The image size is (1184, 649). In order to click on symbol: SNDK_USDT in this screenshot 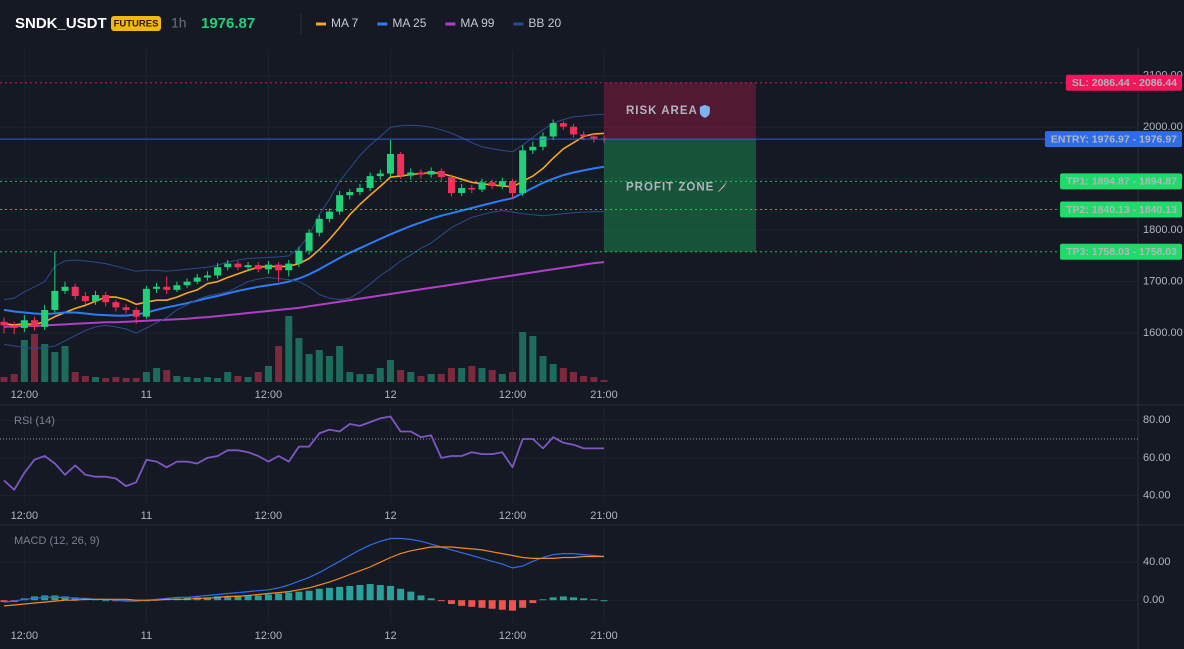, I will do `click(61, 23)`.